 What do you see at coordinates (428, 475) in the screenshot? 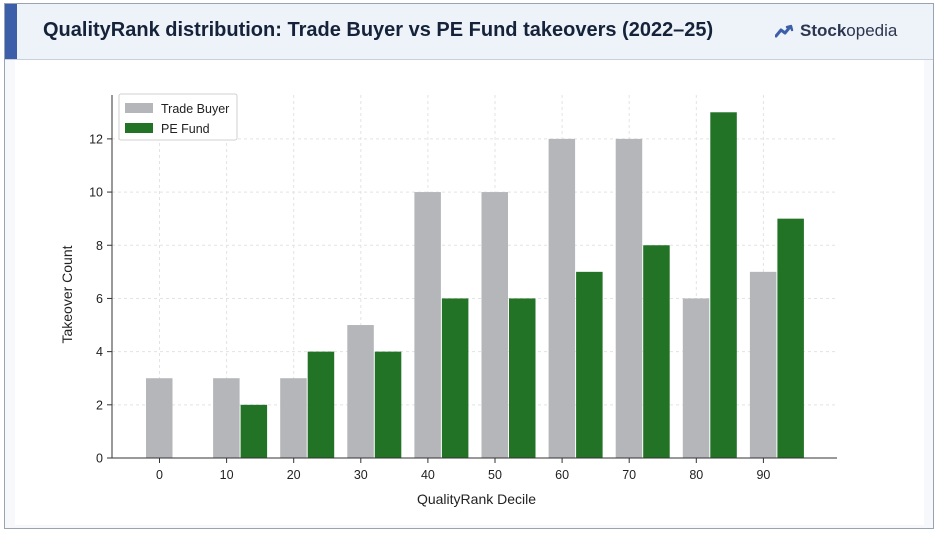
I see `x-tick-label: 40` at bounding box center [428, 475].